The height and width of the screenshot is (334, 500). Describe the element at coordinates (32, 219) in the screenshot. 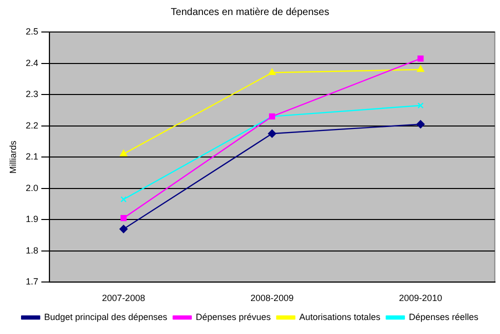

I see `y-tick-label: 1.9` at that location.